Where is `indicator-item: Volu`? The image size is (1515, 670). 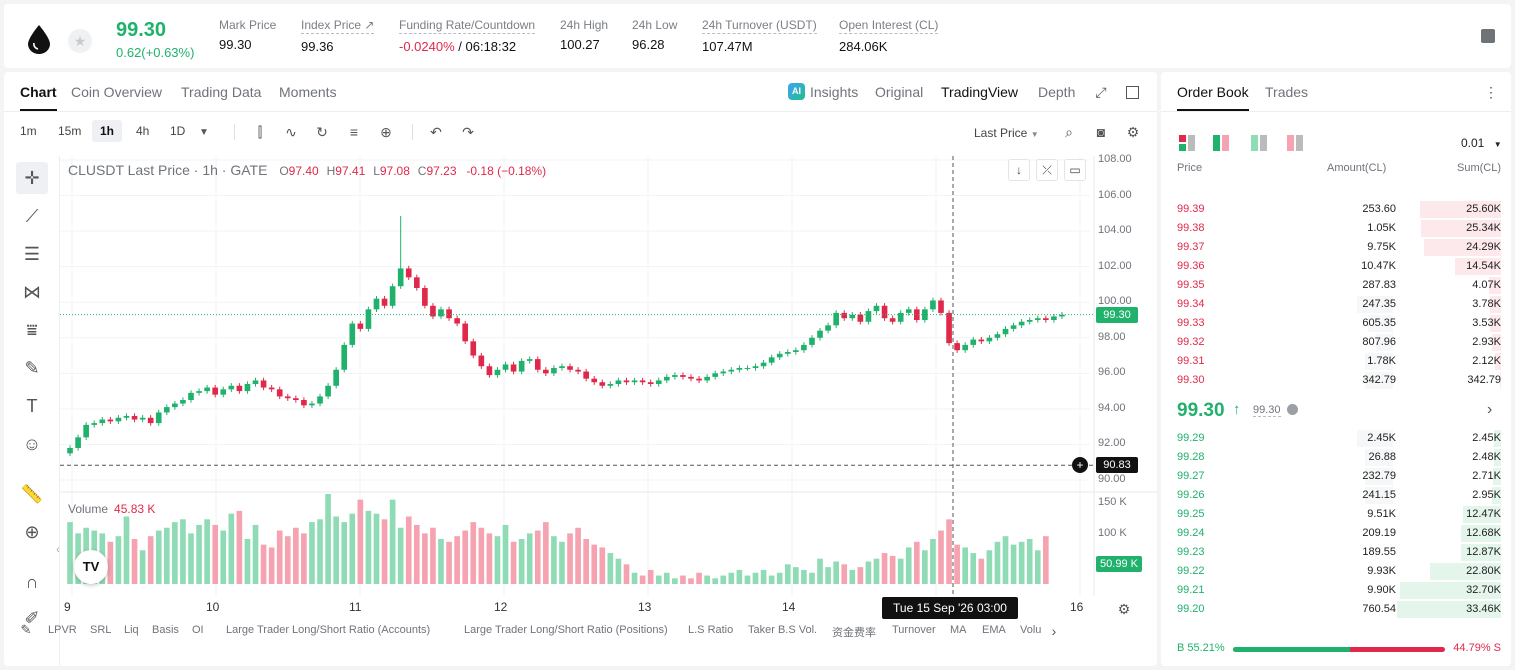
indicator-item: Volu is located at coordinates (1031, 630).